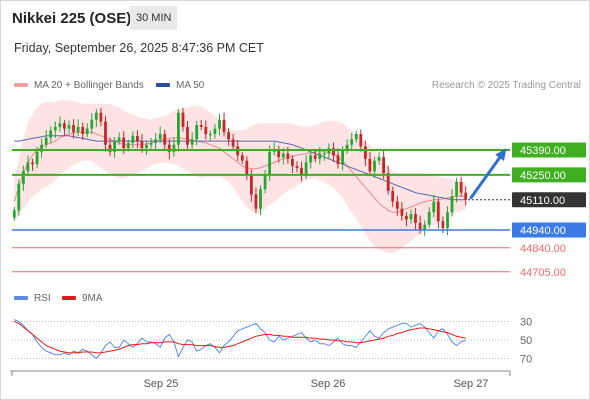 Image resolution: width=590 pixels, height=400 pixels. What do you see at coordinates (240, 339) in the screenshot?
I see `rsi-line` at bounding box center [240, 339].